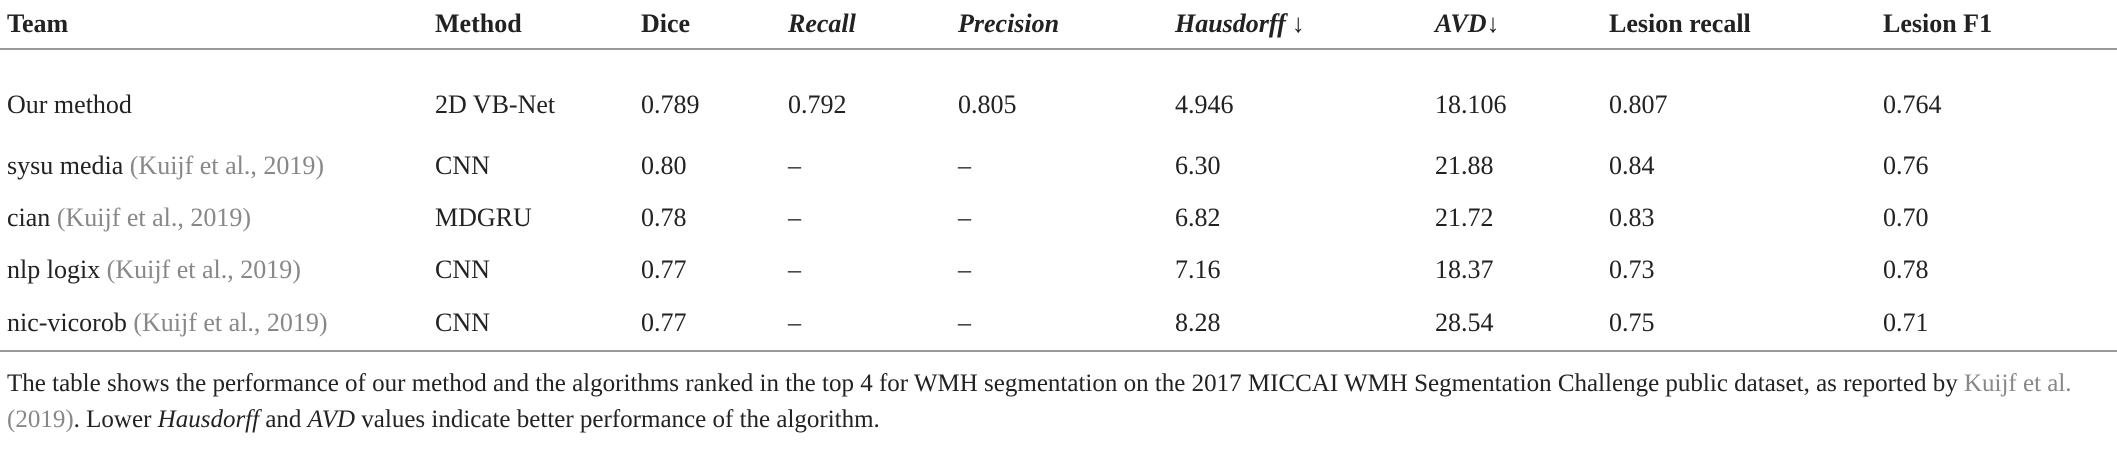  I want to click on table-cell: 21.72, so click(1464, 217).